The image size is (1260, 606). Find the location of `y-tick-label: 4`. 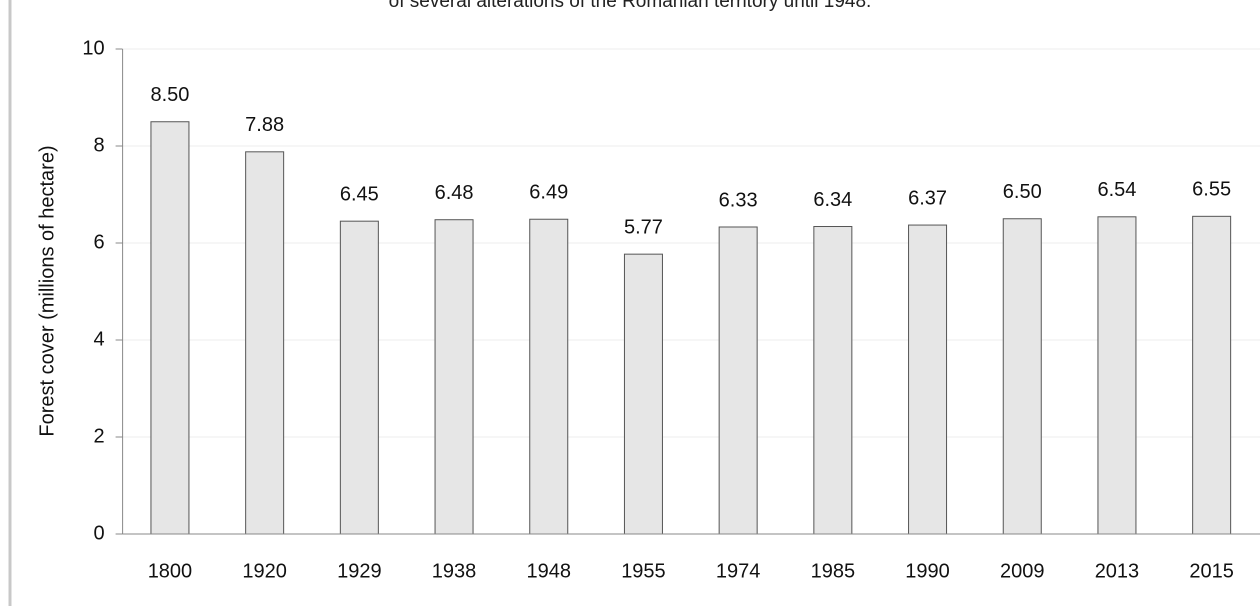

y-tick-label: 4 is located at coordinates (98, 339).